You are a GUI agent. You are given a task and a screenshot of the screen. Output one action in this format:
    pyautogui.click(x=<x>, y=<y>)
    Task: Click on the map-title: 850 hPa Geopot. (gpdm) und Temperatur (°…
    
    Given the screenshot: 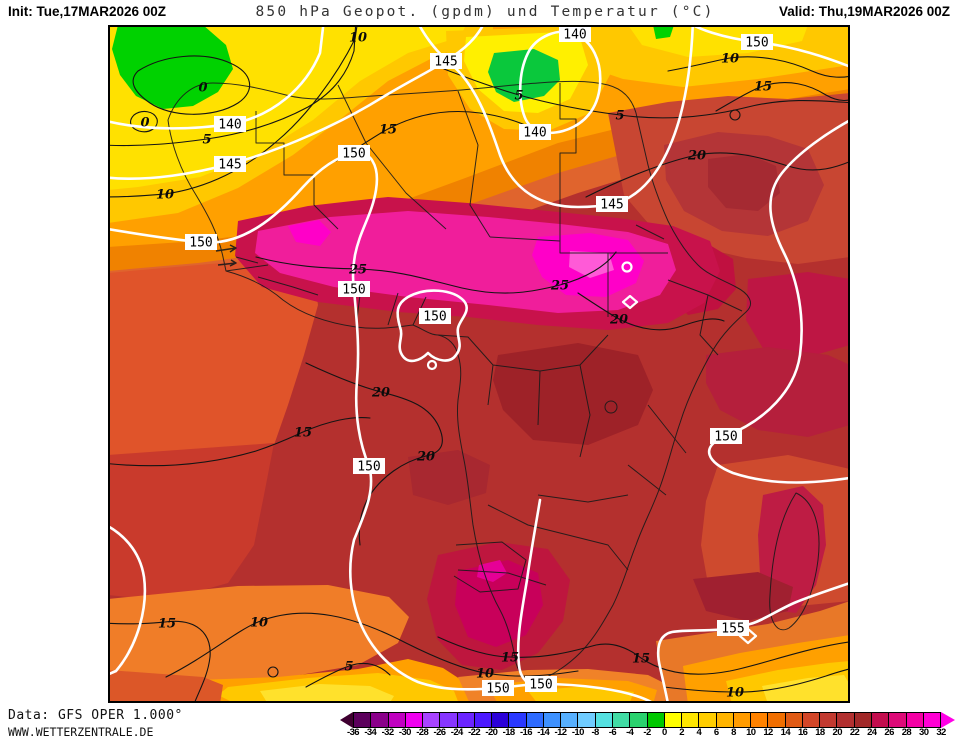 What is the action you would take?
    pyautogui.click(x=485, y=12)
    